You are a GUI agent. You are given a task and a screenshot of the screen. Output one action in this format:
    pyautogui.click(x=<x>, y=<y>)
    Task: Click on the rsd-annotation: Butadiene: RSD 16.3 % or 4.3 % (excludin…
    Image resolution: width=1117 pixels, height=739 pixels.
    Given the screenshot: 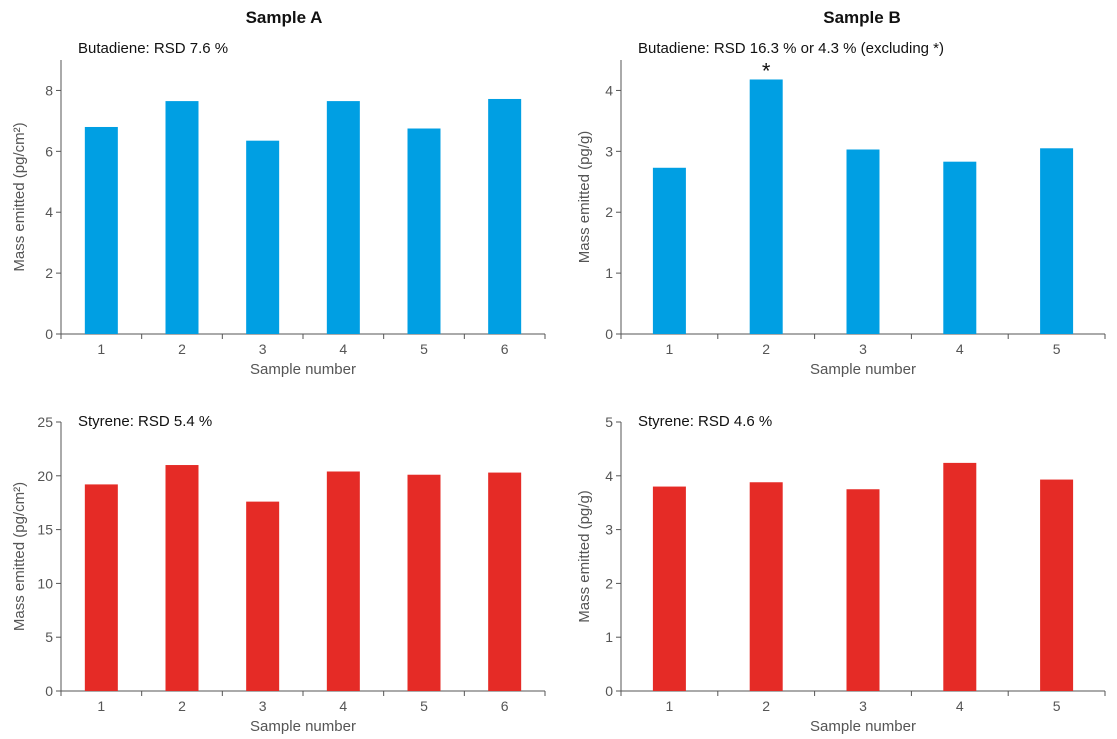 What is the action you would take?
    pyautogui.click(x=791, y=48)
    